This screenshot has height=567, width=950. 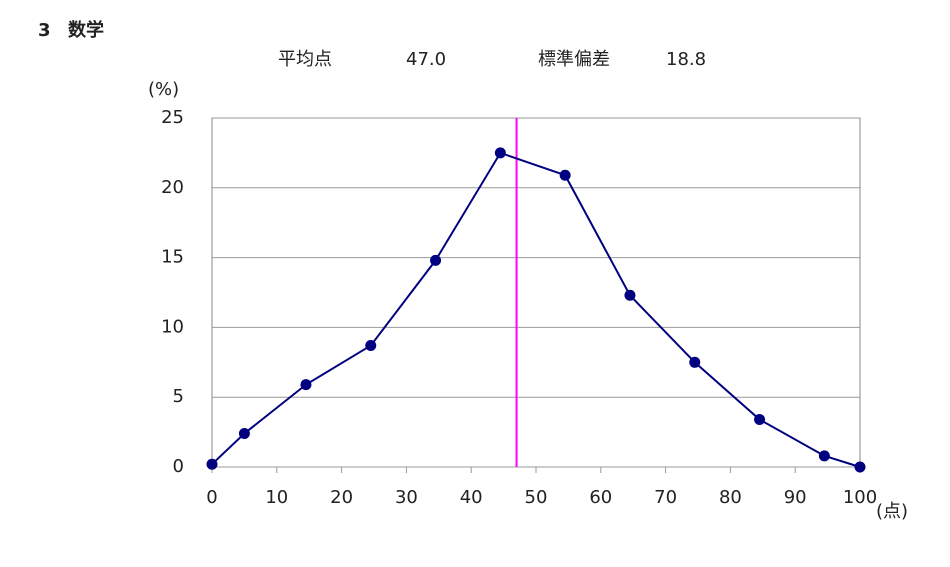 What do you see at coordinates (86, 30) in the screenshot?
I see `chart-title: 数学` at bounding box center [86, 30].